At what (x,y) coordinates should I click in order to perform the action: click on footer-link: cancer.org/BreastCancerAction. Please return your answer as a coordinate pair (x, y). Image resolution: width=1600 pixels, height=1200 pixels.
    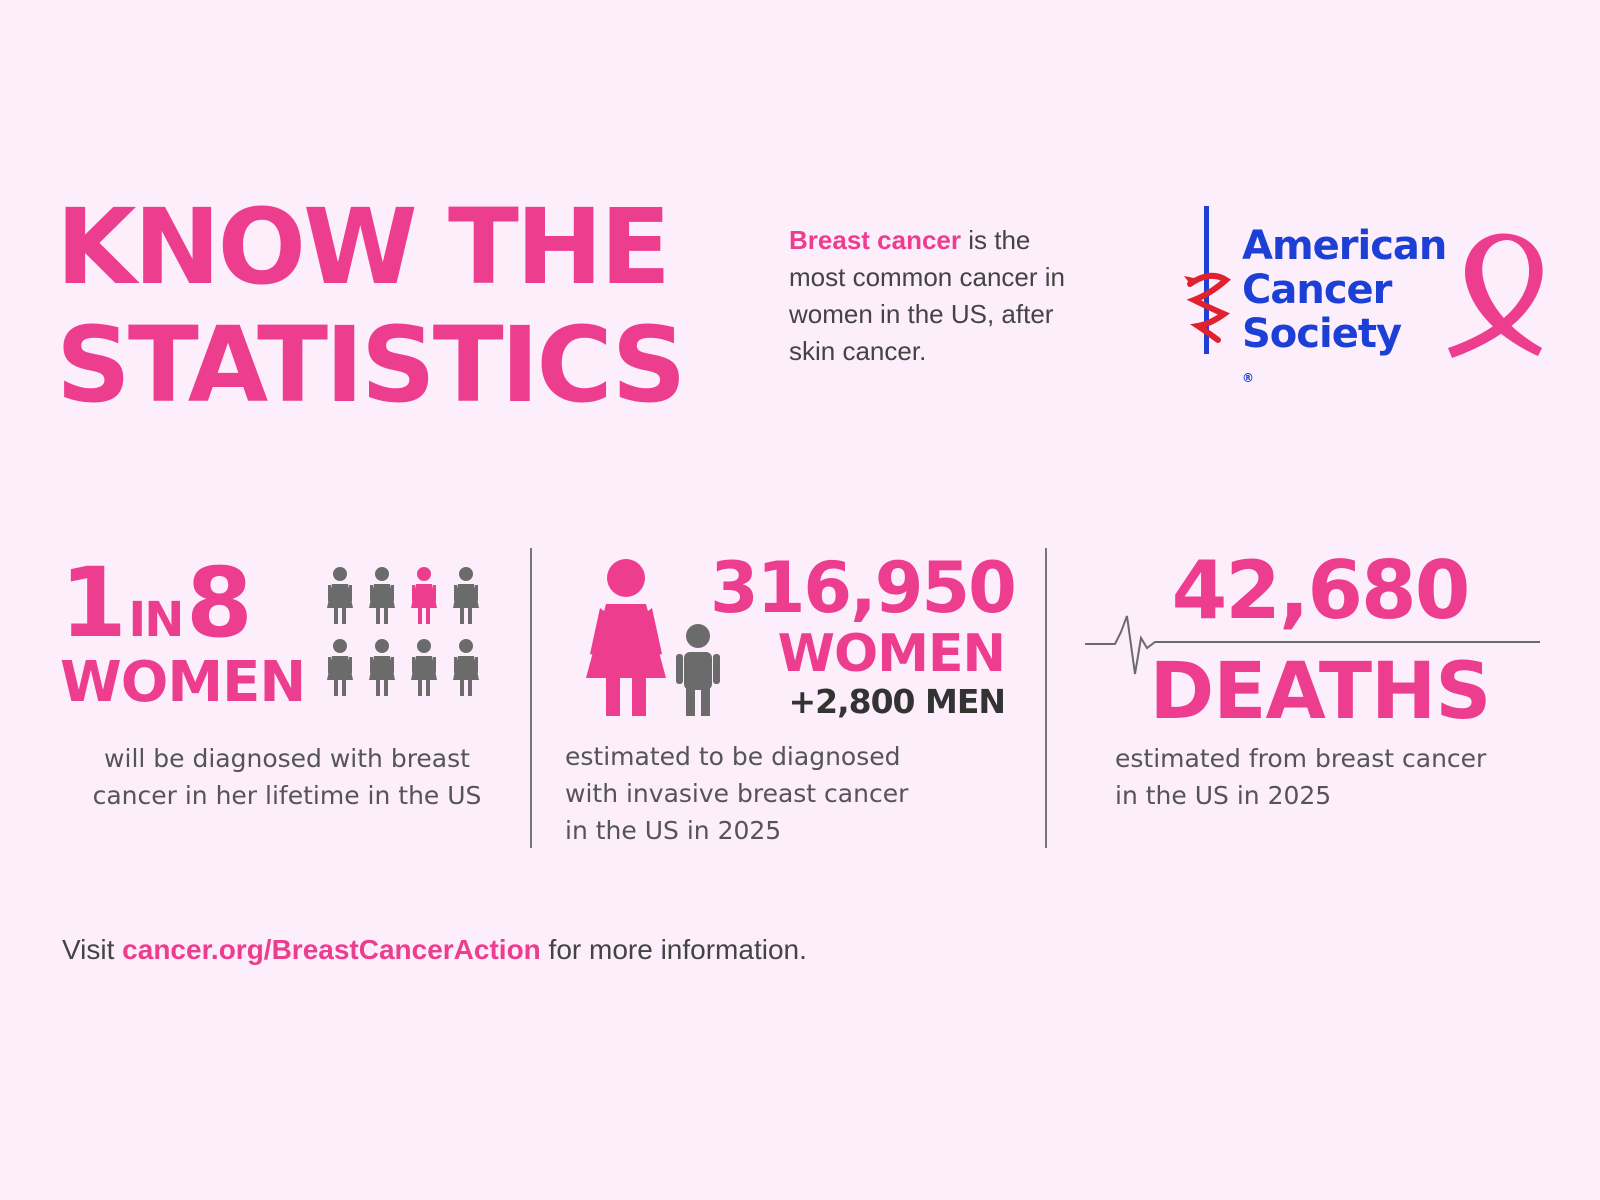
    Looking at the image, I should click on (331, 949).